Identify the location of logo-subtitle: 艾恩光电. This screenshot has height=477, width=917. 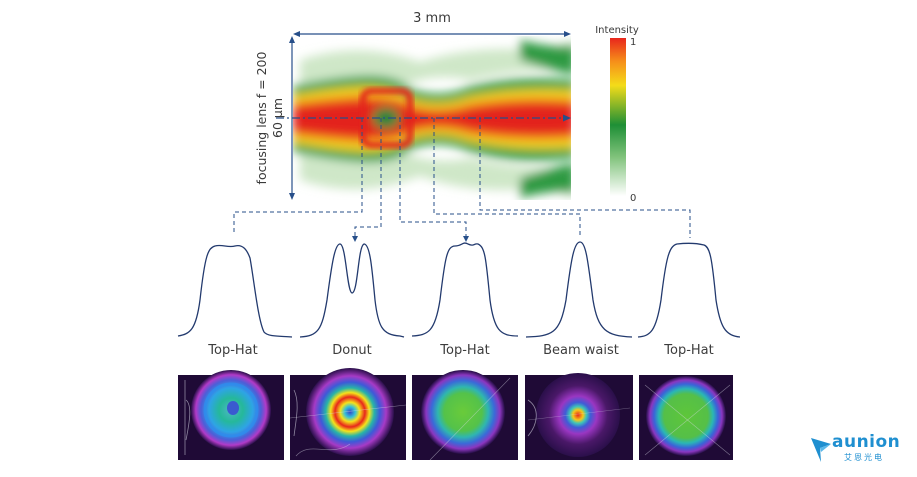
(864, 457).